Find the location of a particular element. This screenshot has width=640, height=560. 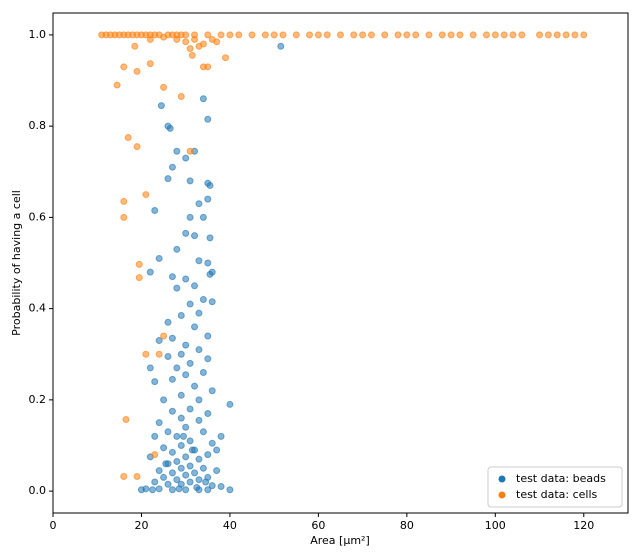

y-axis-label: Probability of having a cell is located at coordinates (16, 263).